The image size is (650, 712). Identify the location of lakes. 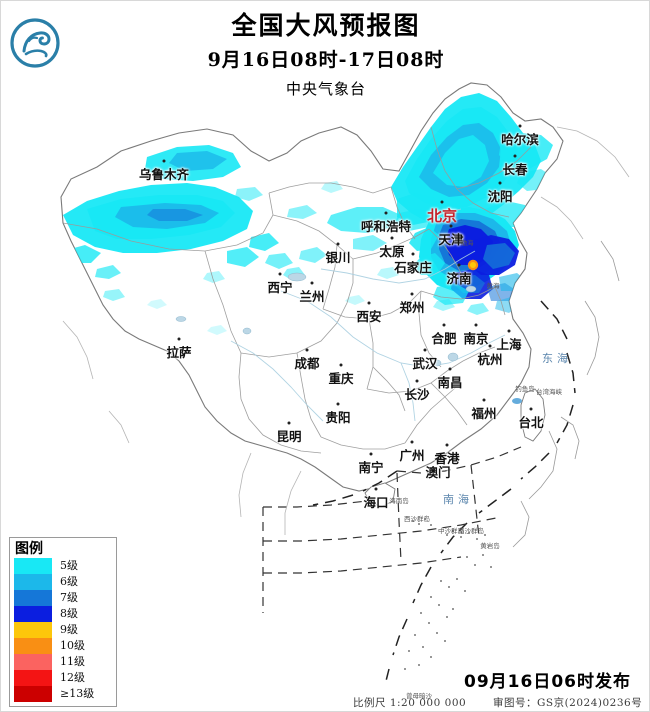
(326, 319).